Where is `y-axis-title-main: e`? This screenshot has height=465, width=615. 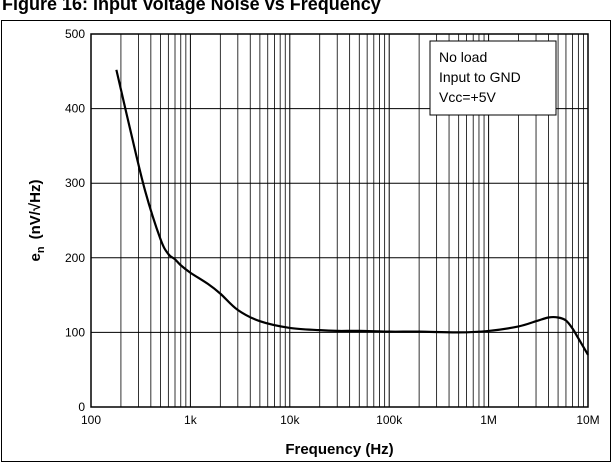 y-axis-title-main: e is located at coordinates (35, 257).